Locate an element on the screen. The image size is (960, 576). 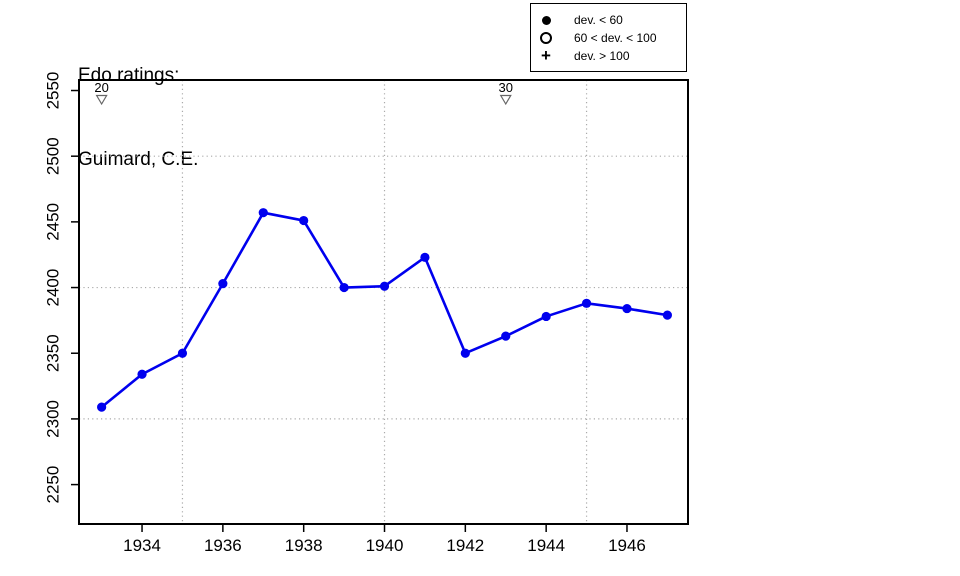
legend-item-dev-gt-100: + dev. > 100 is located at coordinates (608, 56).